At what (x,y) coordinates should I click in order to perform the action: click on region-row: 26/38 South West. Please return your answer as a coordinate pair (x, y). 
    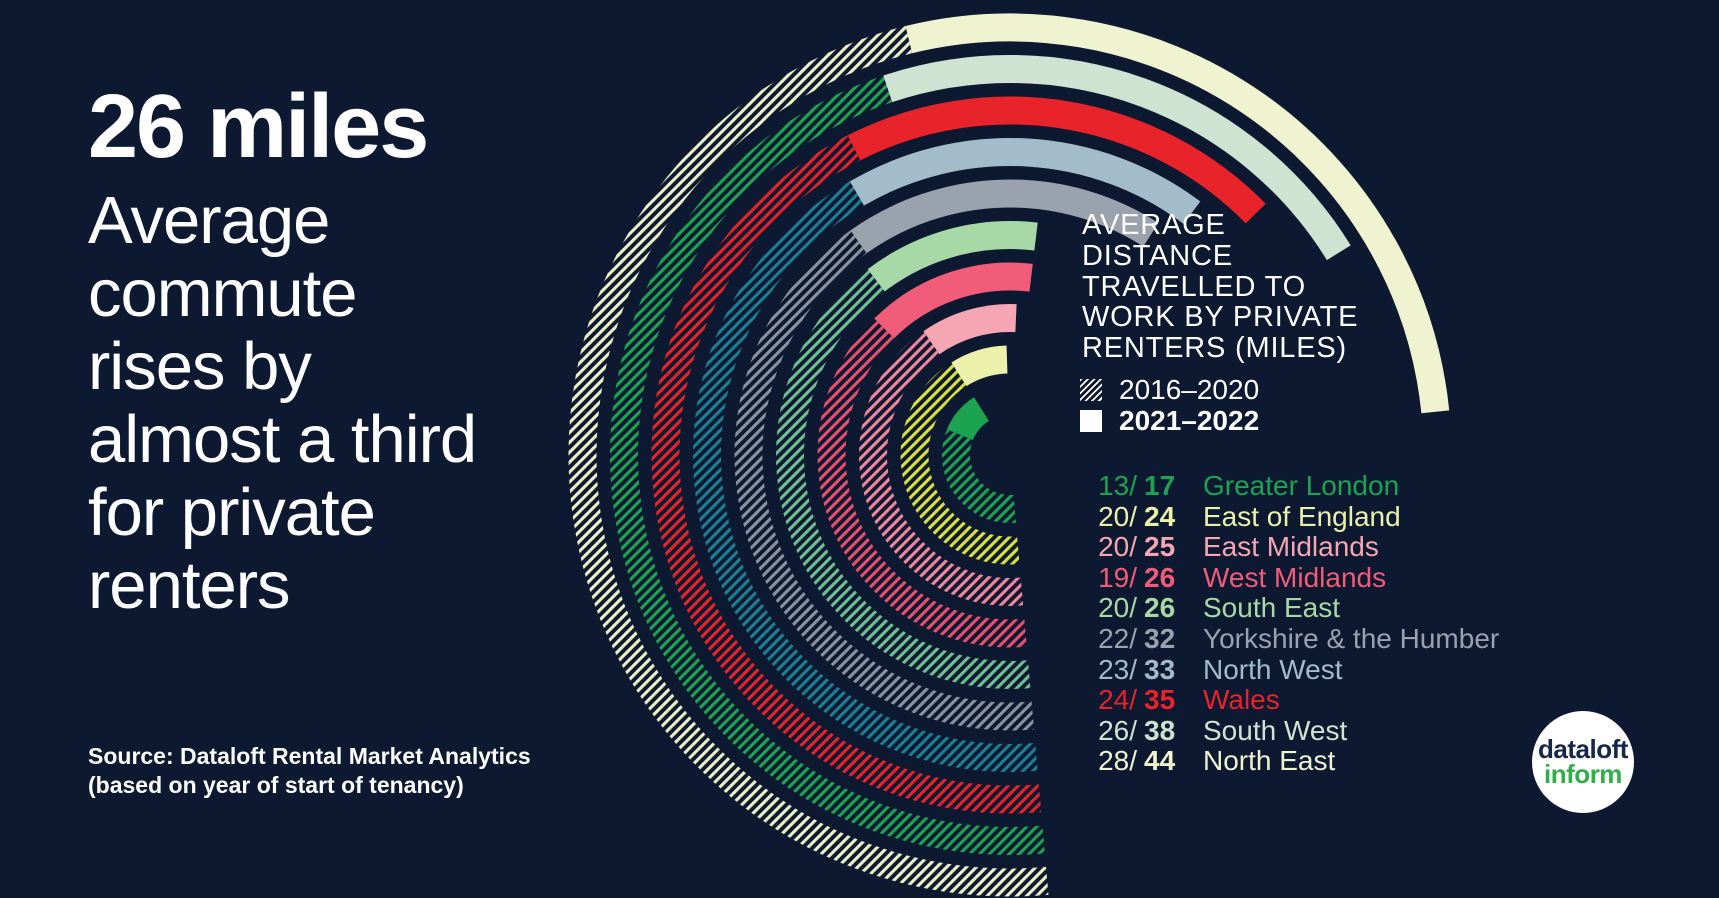
    Looking at the image, I should click on (1289, 730).